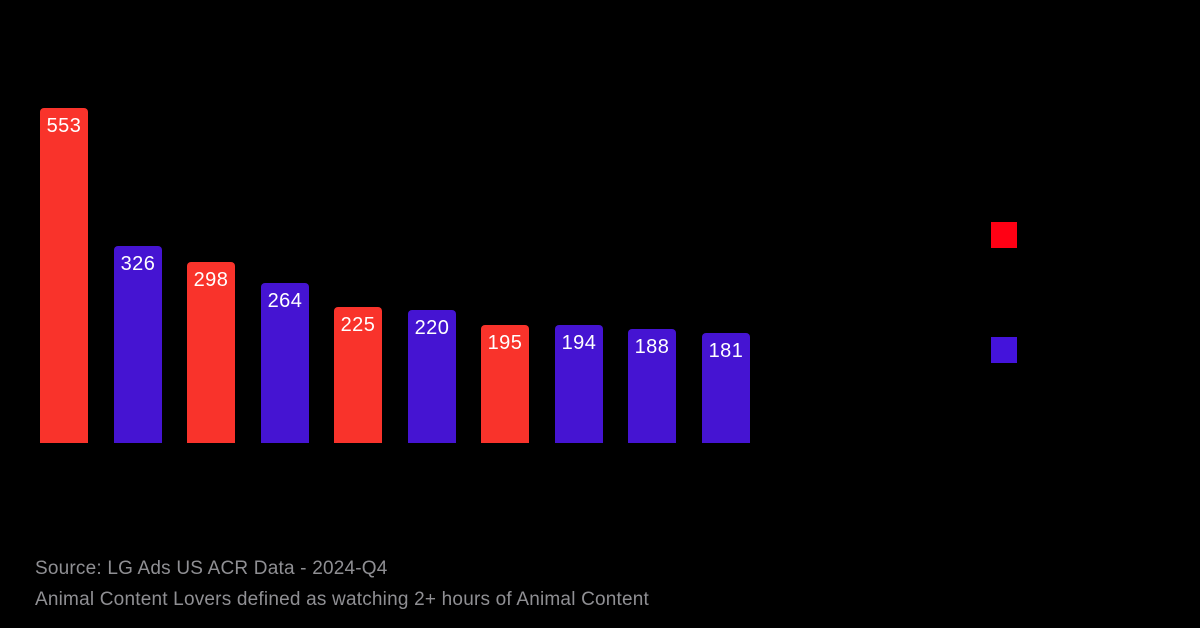  What do you see at coordinates (358, 325) in the screenshot?
I see `bar-value-label: 225` at bounding box center [358, 325].